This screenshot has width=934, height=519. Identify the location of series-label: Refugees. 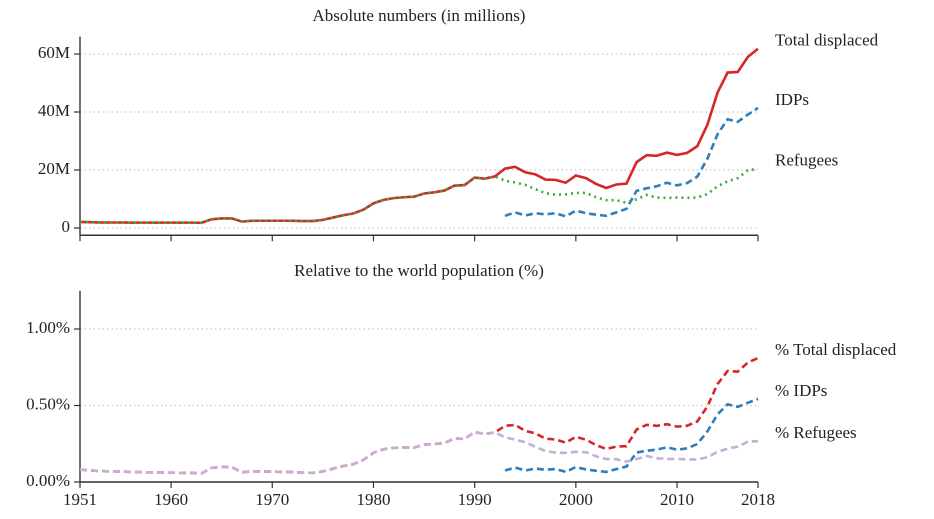
(806, 160).